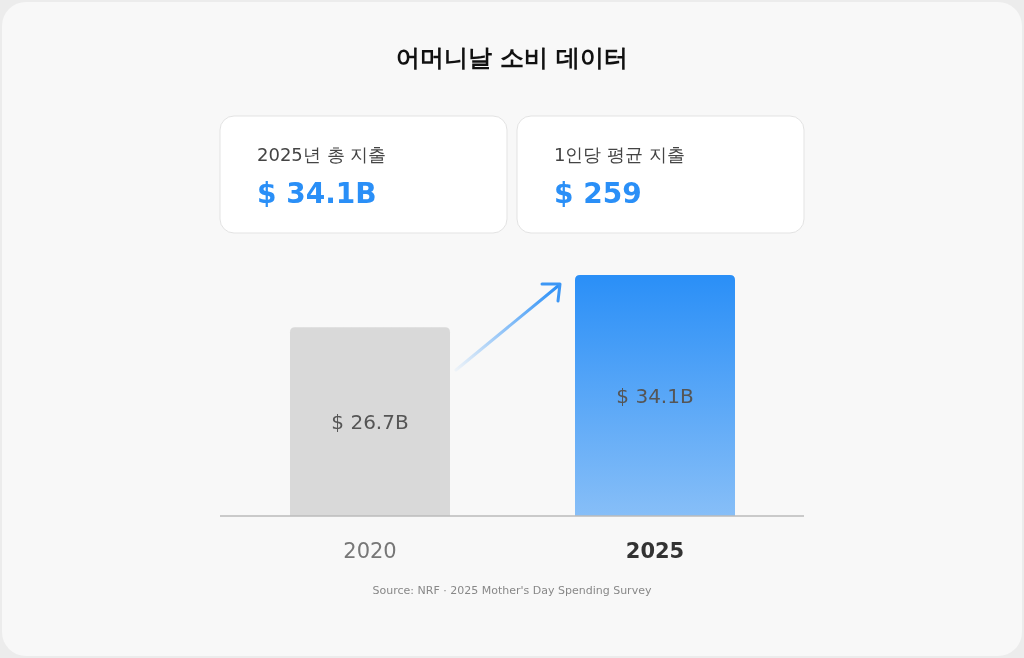  I want to click on chart-title: 어머니날 소비 데이터, so click(512, 58).